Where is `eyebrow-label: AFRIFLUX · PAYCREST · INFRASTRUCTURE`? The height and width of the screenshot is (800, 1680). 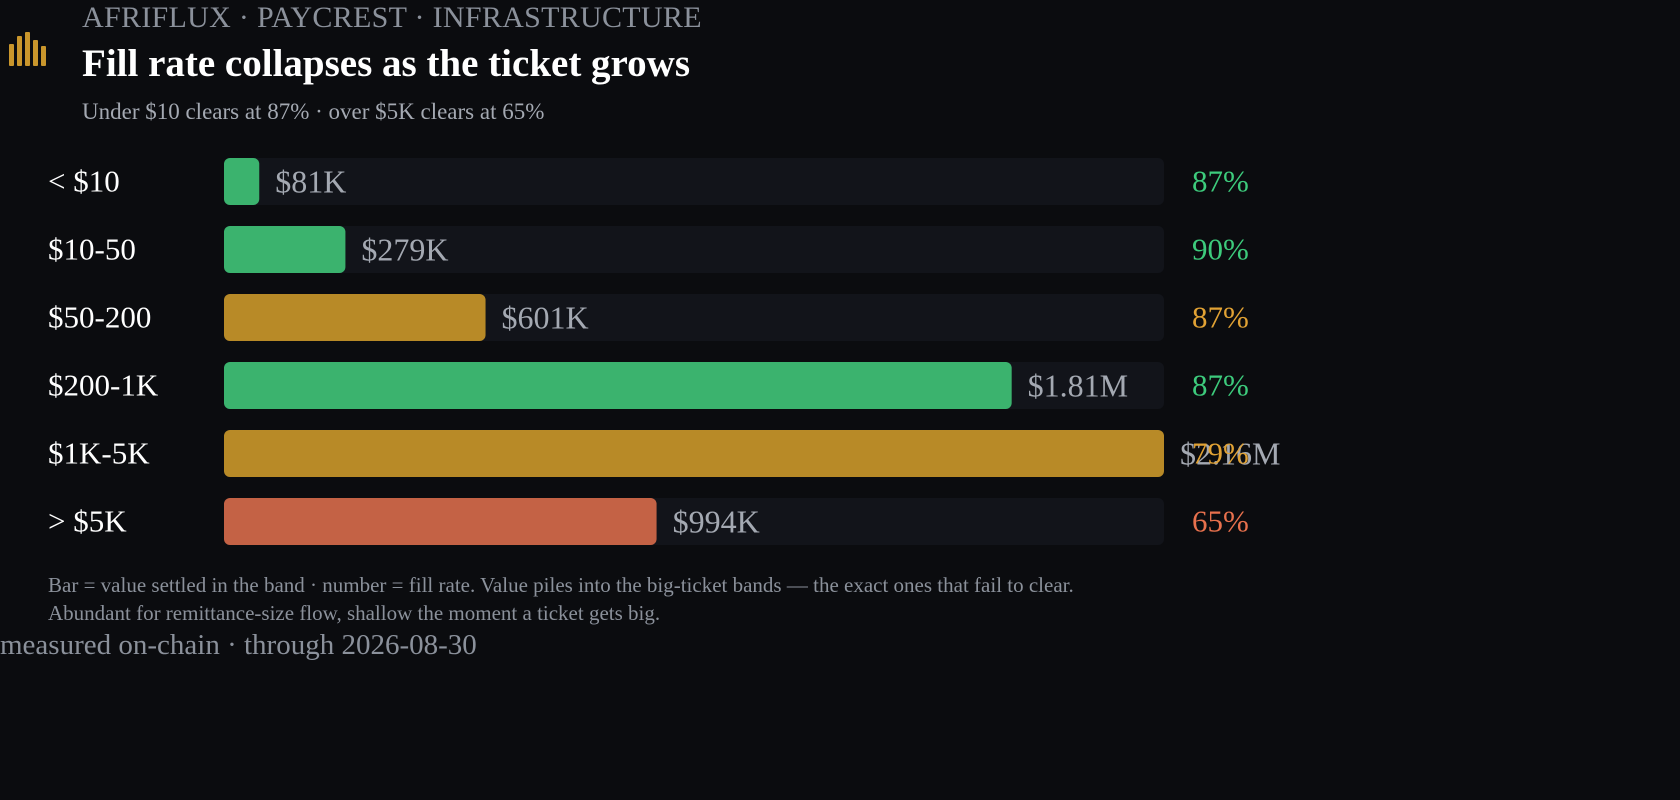 eyebrow-label: AFRIFLUX · PAYCREST · INFRASTRUCTURE is located at coordinates (392, 17).